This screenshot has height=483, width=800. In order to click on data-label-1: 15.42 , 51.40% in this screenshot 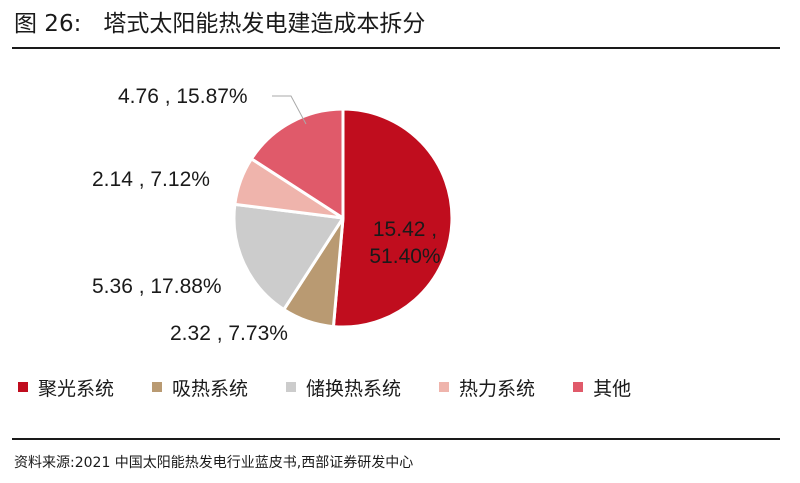, I will do `click(404, 243)`.